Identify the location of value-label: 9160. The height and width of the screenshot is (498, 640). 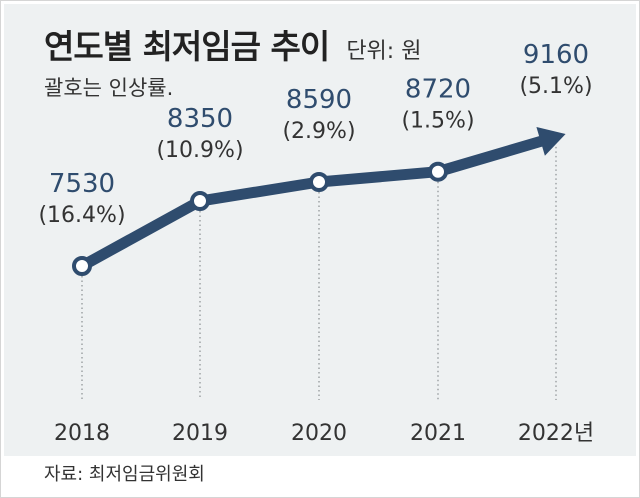
(556, 55).